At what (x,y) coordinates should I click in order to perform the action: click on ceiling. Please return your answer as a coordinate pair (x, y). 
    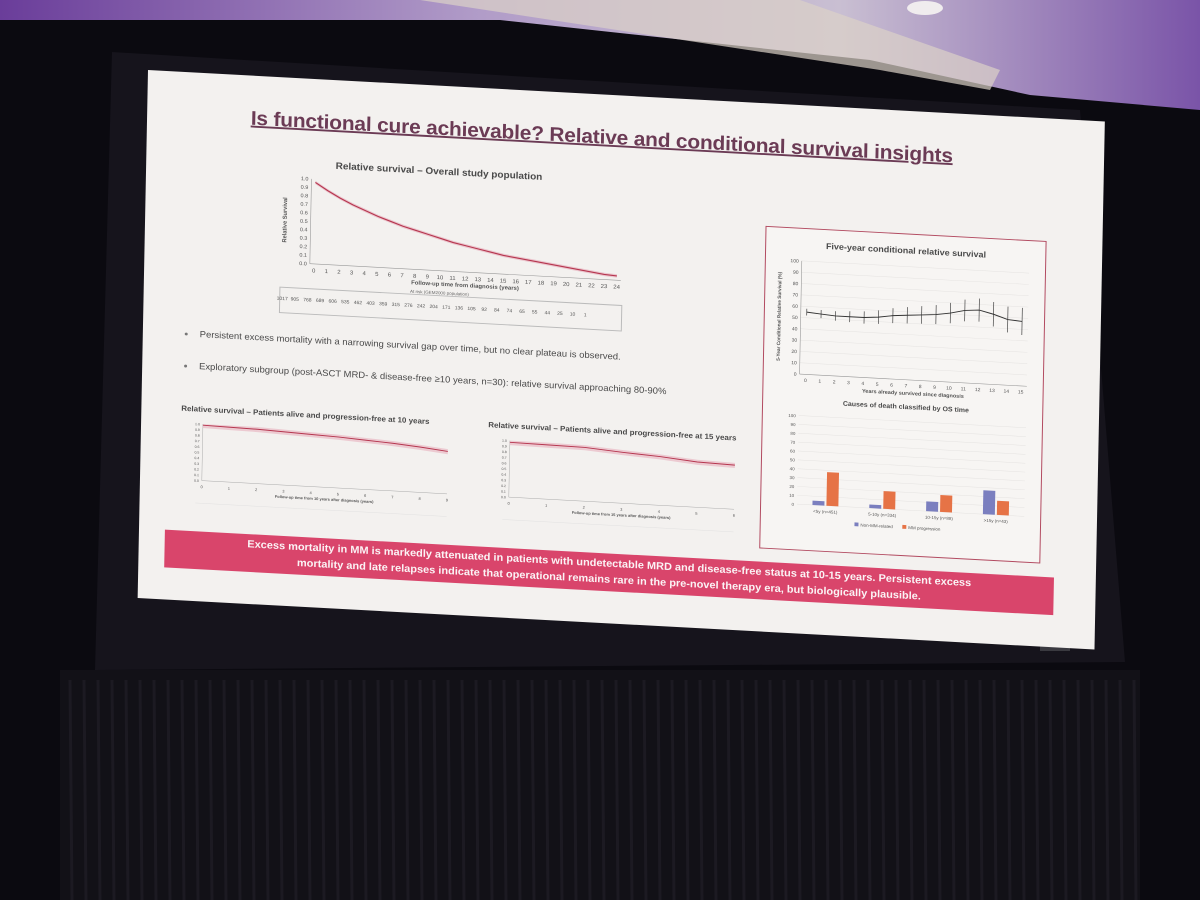
    Looking at the image, I should click on (600, 55).